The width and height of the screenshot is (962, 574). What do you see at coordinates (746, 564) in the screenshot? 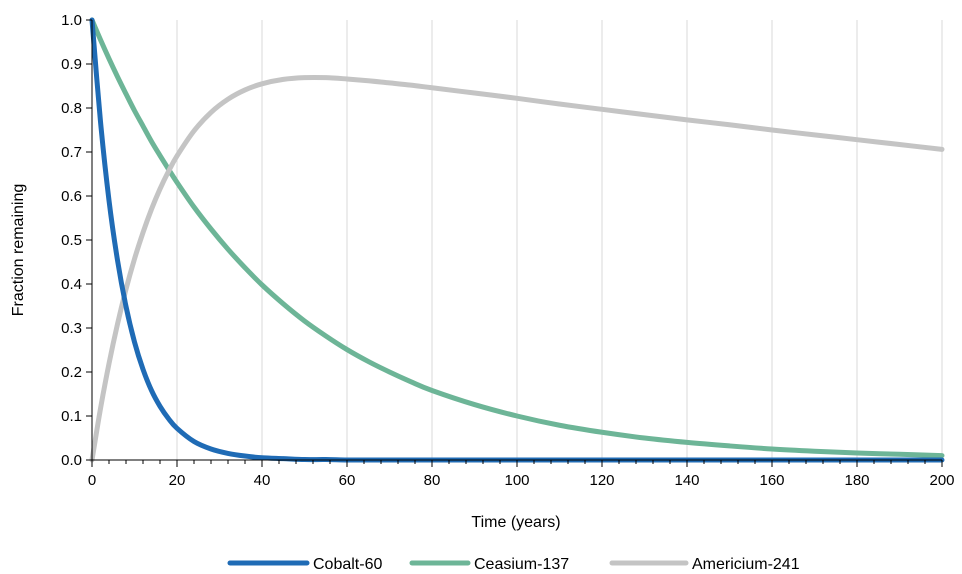
I see `legend-label-americium-241: Americium-241` at bounding box center [746, 564].